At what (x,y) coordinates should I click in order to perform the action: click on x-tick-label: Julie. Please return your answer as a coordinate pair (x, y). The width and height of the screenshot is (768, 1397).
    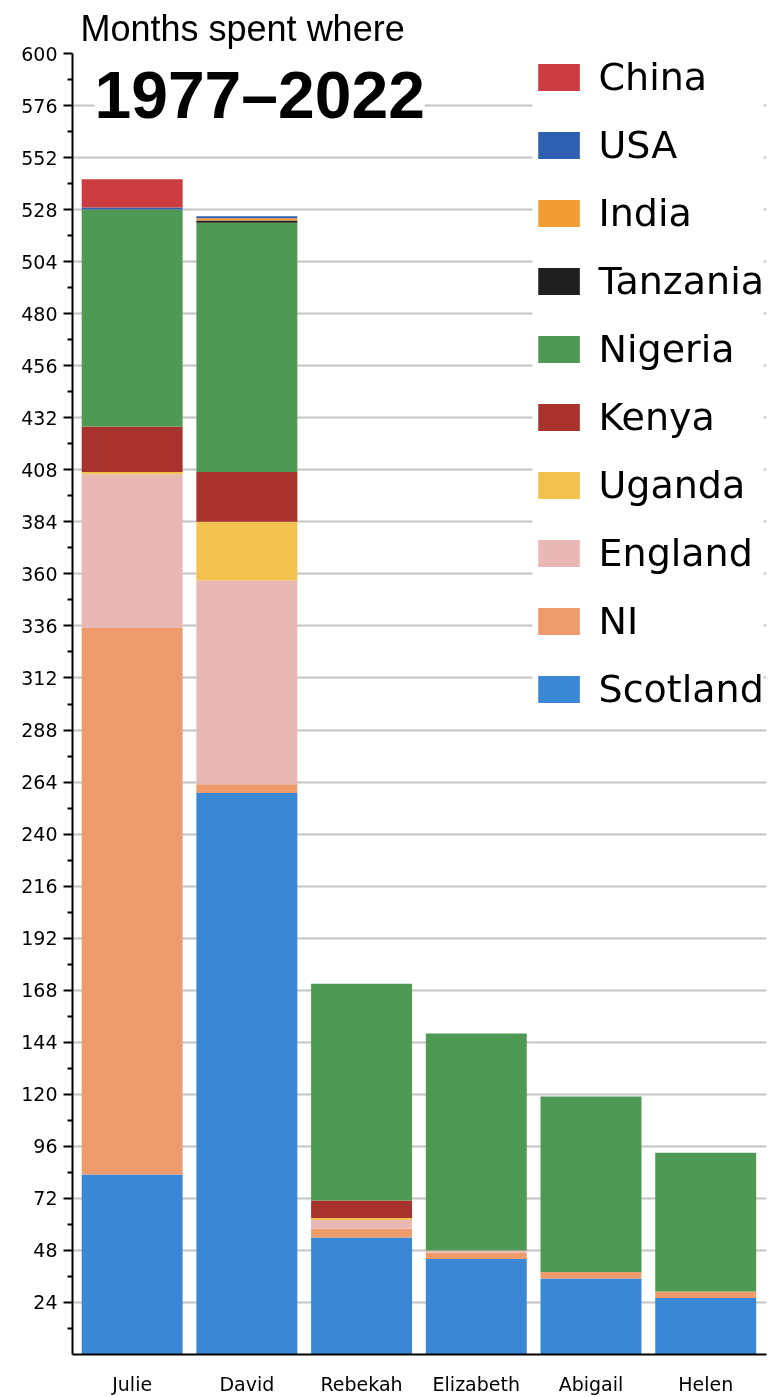
    Looking at the image, I should click on (132, 1383).